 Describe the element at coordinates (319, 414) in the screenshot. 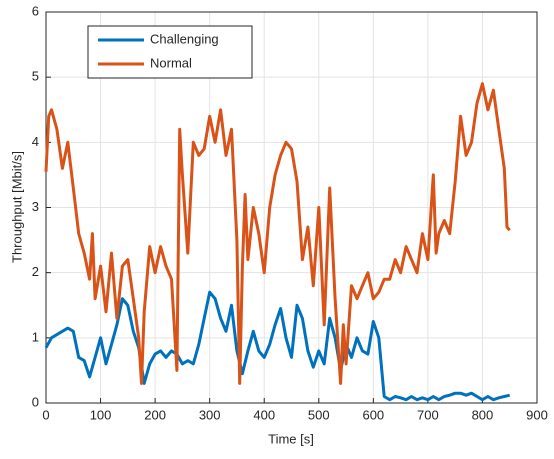

I see `x-tick-label: 500` at that location.